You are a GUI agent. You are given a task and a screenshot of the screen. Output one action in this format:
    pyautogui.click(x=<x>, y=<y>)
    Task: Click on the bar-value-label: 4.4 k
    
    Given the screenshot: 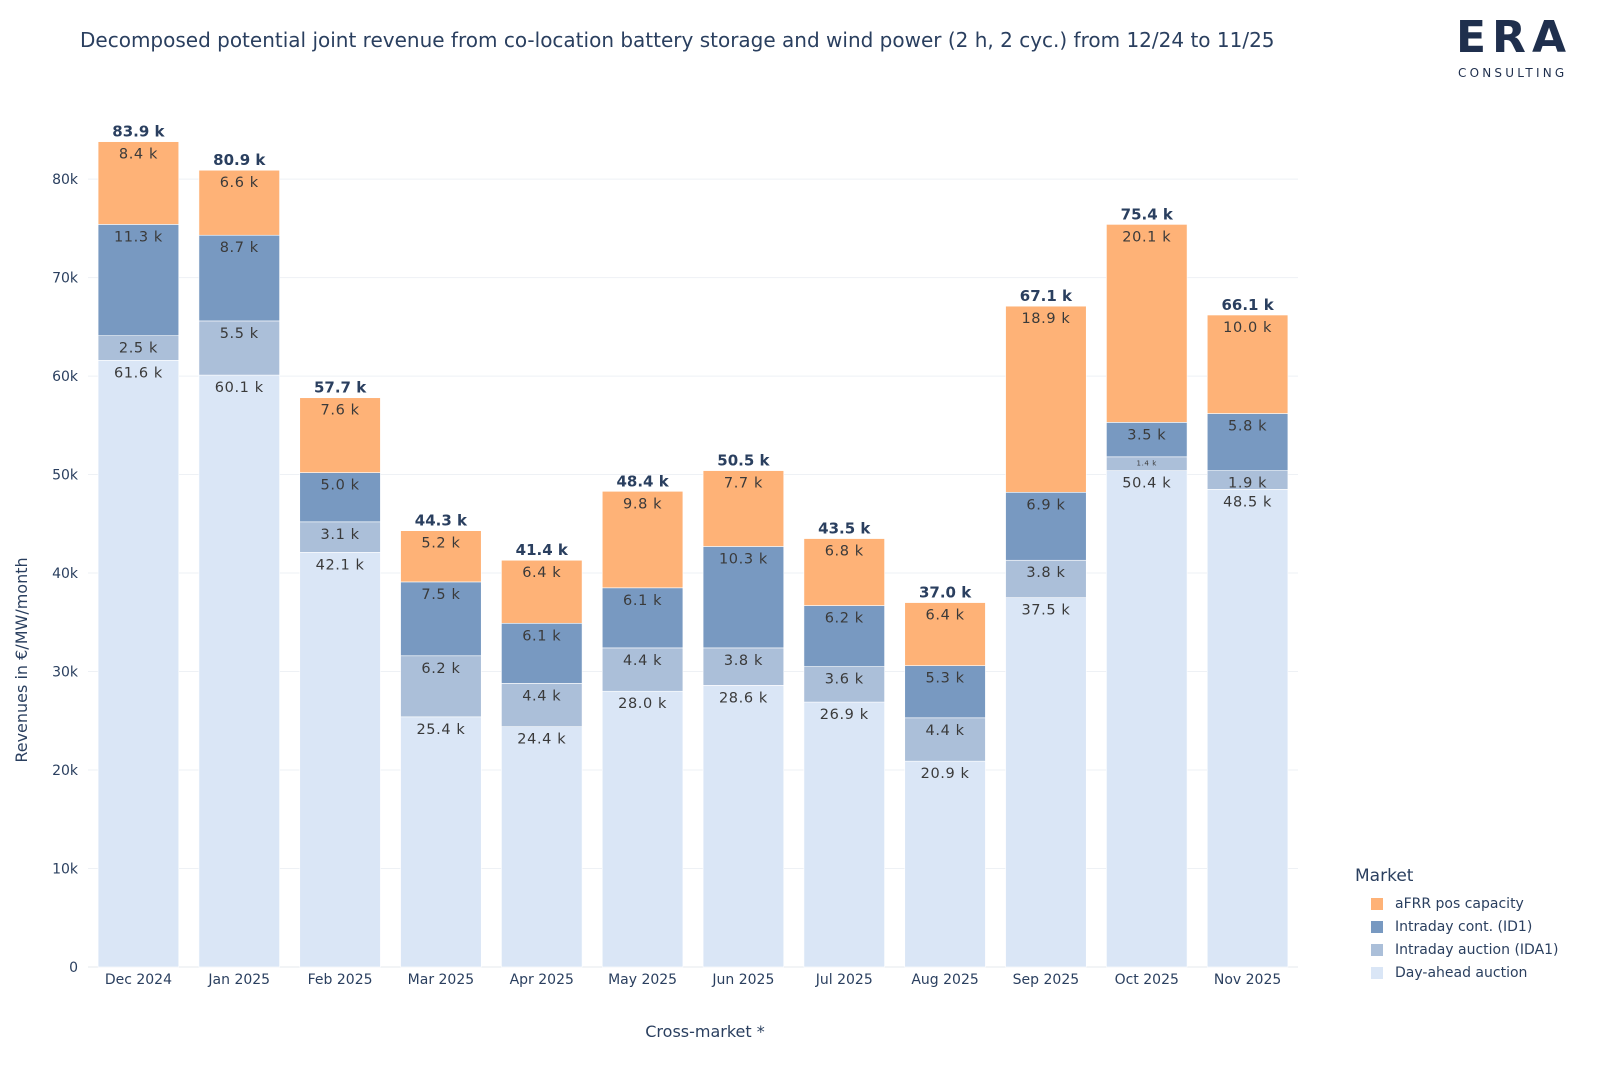 What is the action you would take?
    pyautogui.click(x=945, y=731)
    